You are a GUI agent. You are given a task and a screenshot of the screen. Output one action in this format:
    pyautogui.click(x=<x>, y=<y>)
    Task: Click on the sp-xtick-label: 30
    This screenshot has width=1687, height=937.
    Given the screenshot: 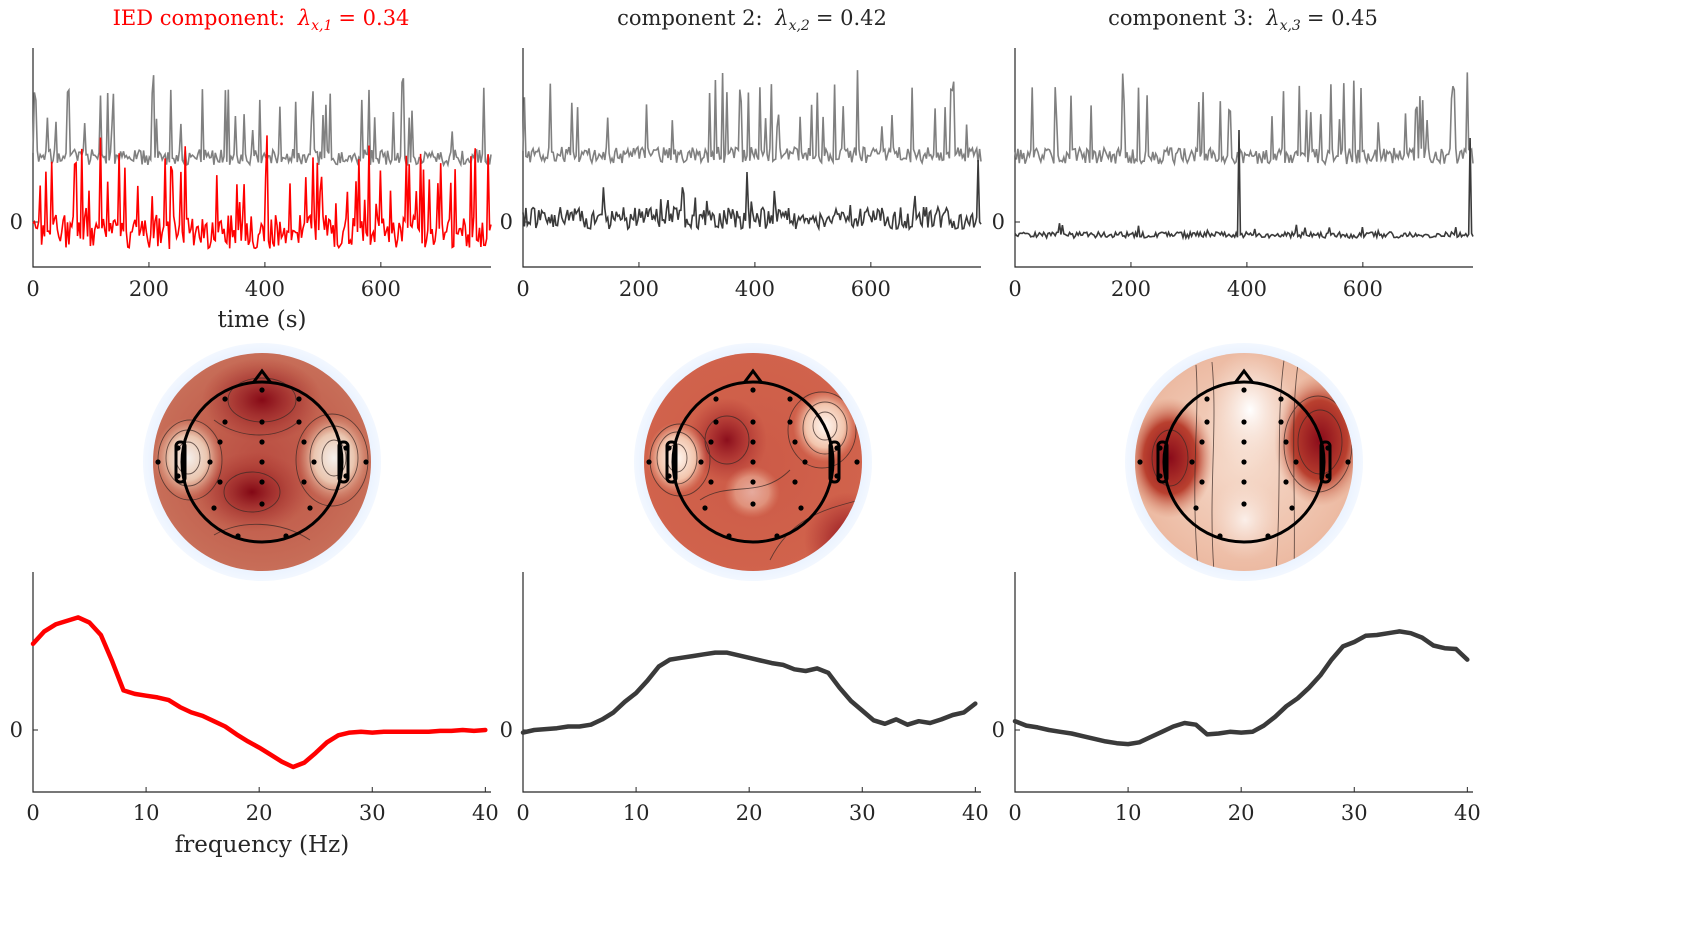 What is the action you would take?
    pyautogui.click(x=1354, y=813)
    